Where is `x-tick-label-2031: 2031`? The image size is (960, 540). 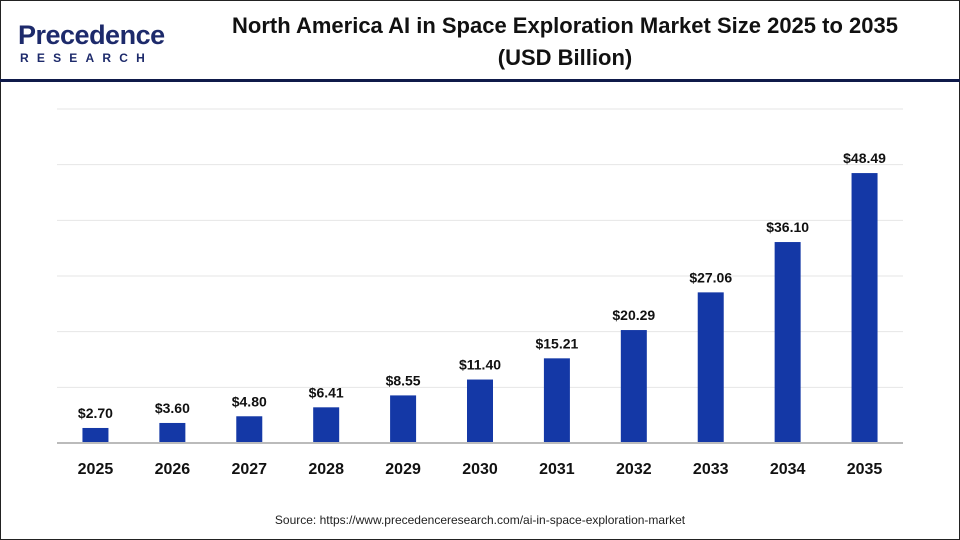 x-tick-label-2031: 2031 is located at coordinates (557, 469).